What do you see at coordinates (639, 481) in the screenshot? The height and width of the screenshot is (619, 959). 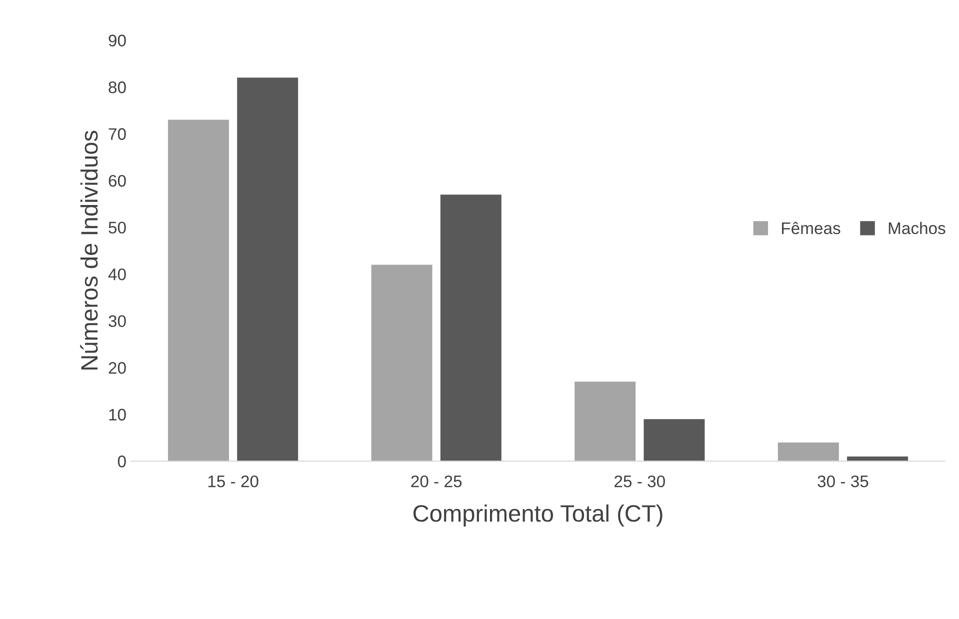 I see `x-tick-label: 25 - 30` at bounding box center [639, 481].